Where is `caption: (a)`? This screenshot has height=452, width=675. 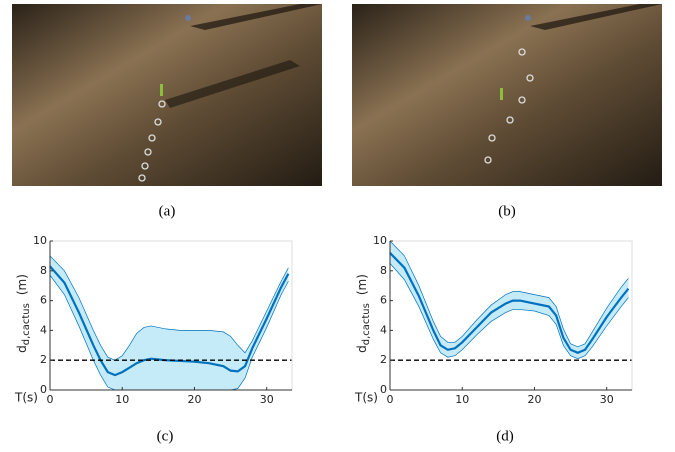
caption: (a) is located at coordinates (167, 211).